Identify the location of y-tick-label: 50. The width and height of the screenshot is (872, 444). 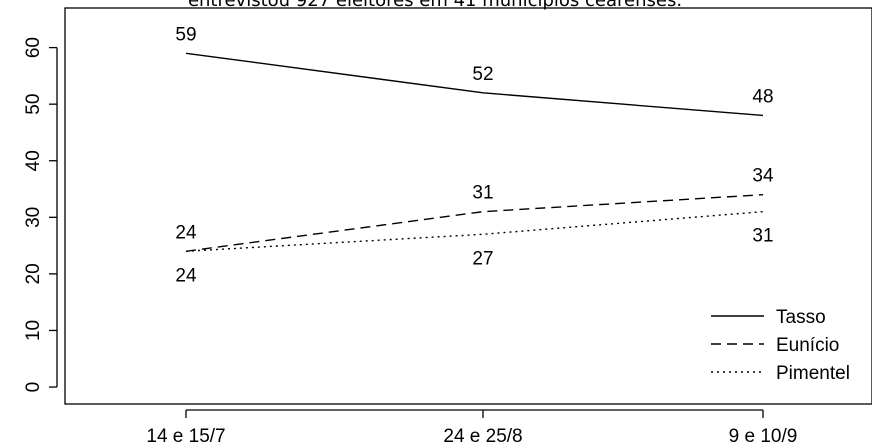
(33, 104).